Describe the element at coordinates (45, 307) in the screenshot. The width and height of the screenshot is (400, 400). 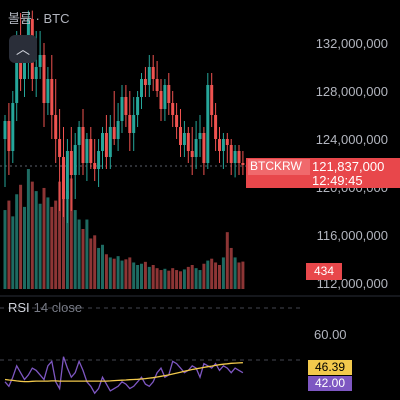
I see `rsi-title: RSI 14 close` at that location.